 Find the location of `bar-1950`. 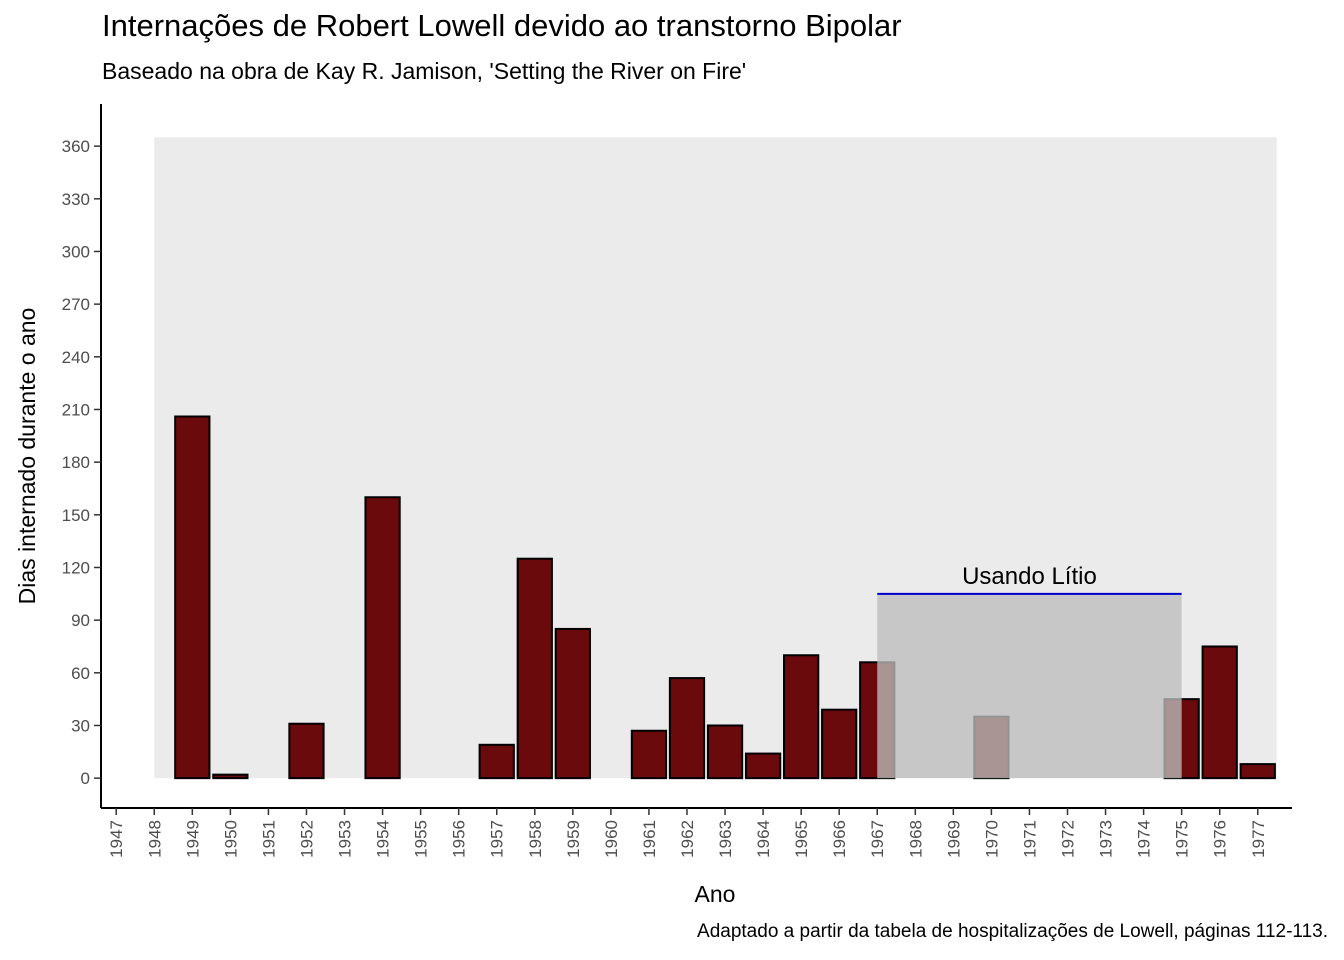

bar-1950 is located at coordinates (230, 776).